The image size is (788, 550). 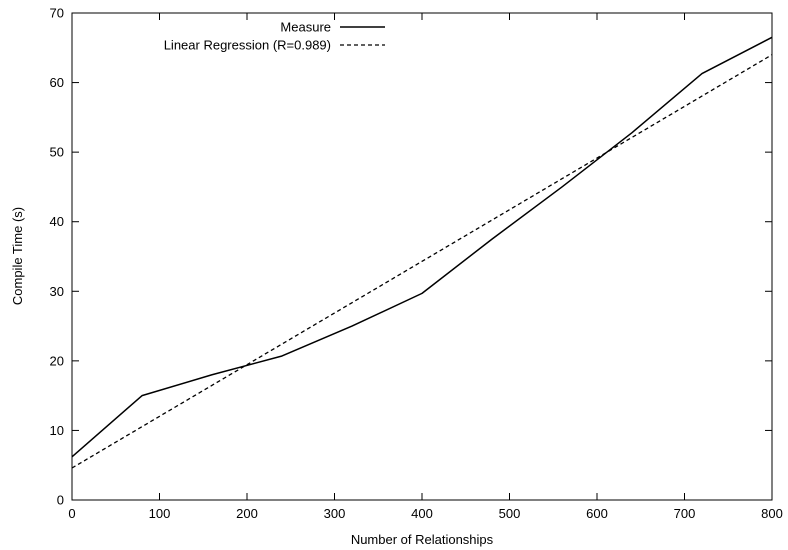 What do you see at coordinates (335, 513) in the screenshot?
I see `x-tick-label: 300` at bounding box center [335, 513].